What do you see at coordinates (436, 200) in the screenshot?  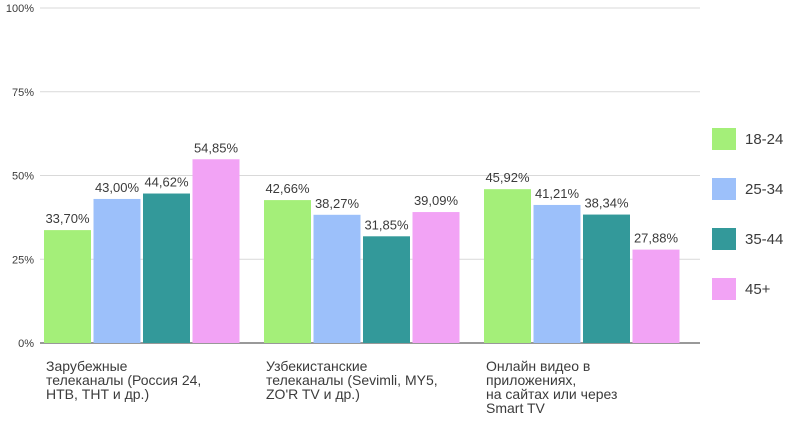 I see `data-label: 39,09%` at bounding box center [436, 200].